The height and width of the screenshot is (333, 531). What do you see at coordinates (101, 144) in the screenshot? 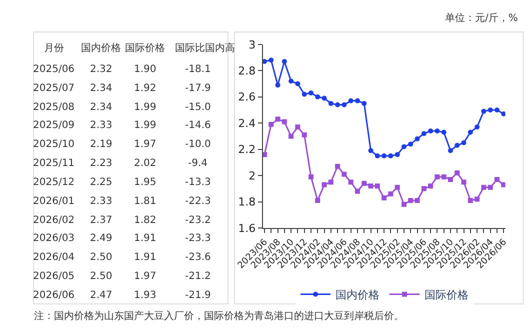
I see `data-label: 2.19` at bounding box center [101, 144].